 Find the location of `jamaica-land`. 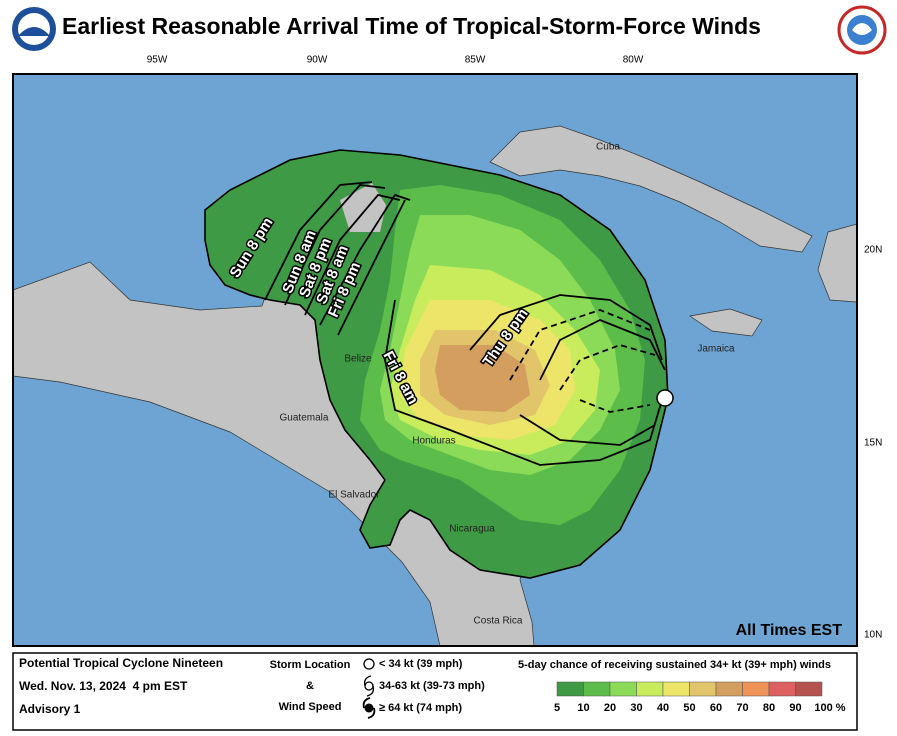

jamaica-land is located at coordinates (726, 322).